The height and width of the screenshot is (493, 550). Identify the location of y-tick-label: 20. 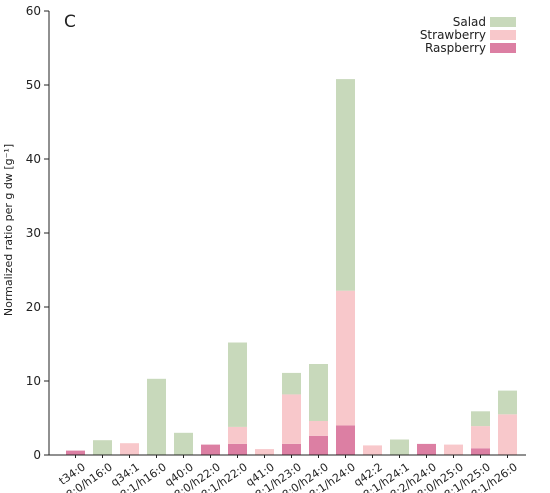
(33, 307).